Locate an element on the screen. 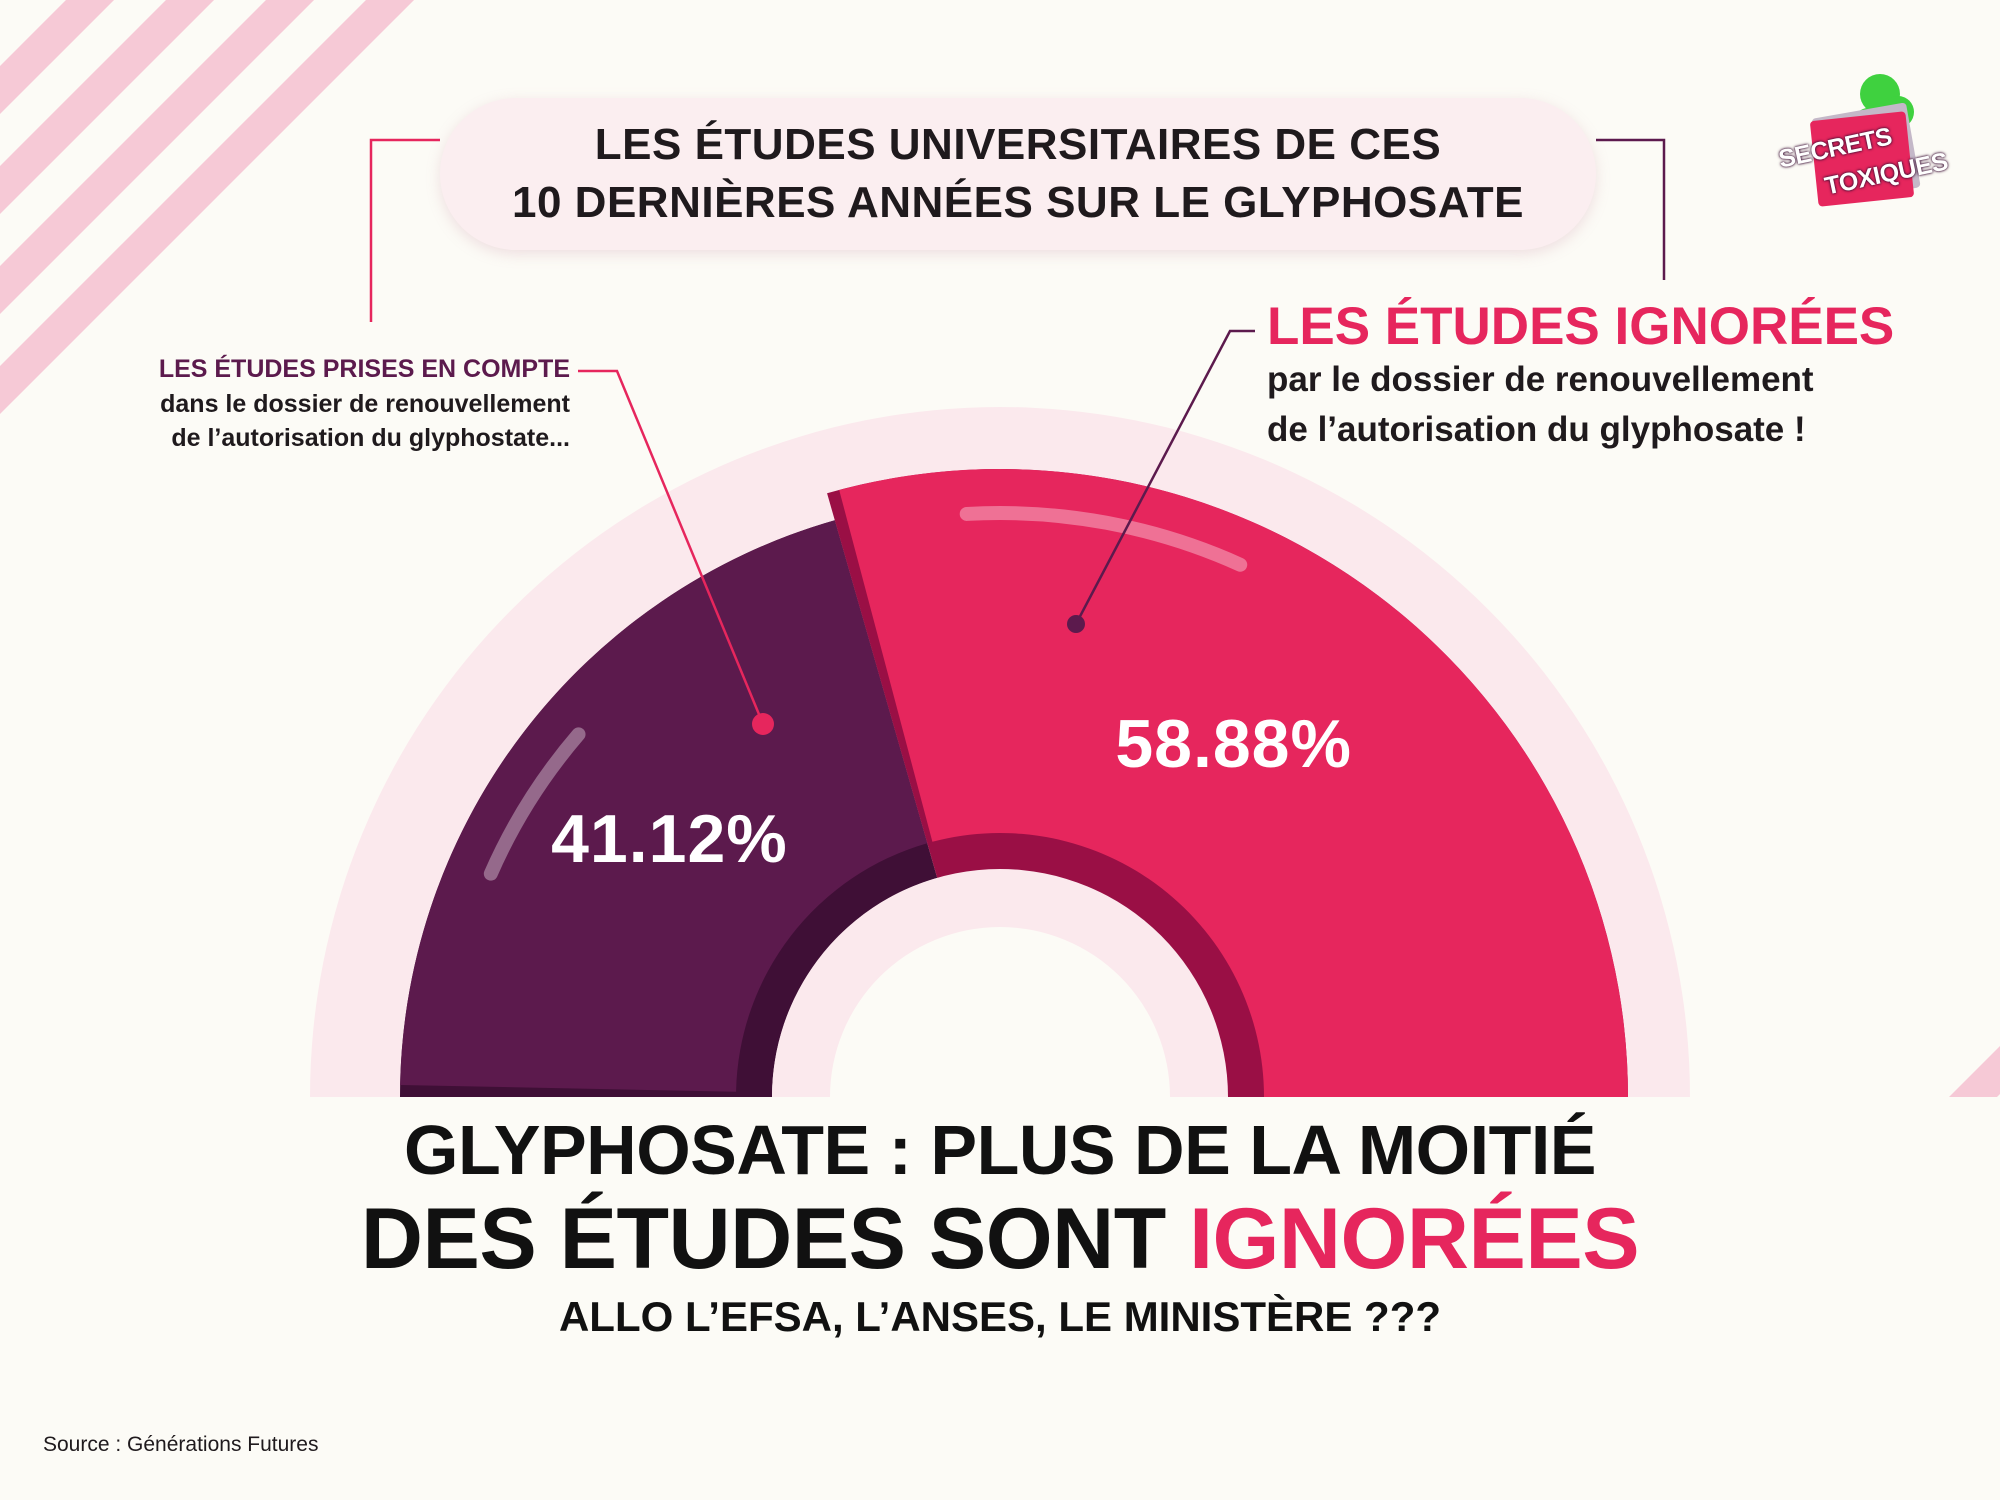 This screenshot has height=1500, width=2000. headline-line-2-start: DES ÉTUDES SONT is located at coordinates (775, 1239).